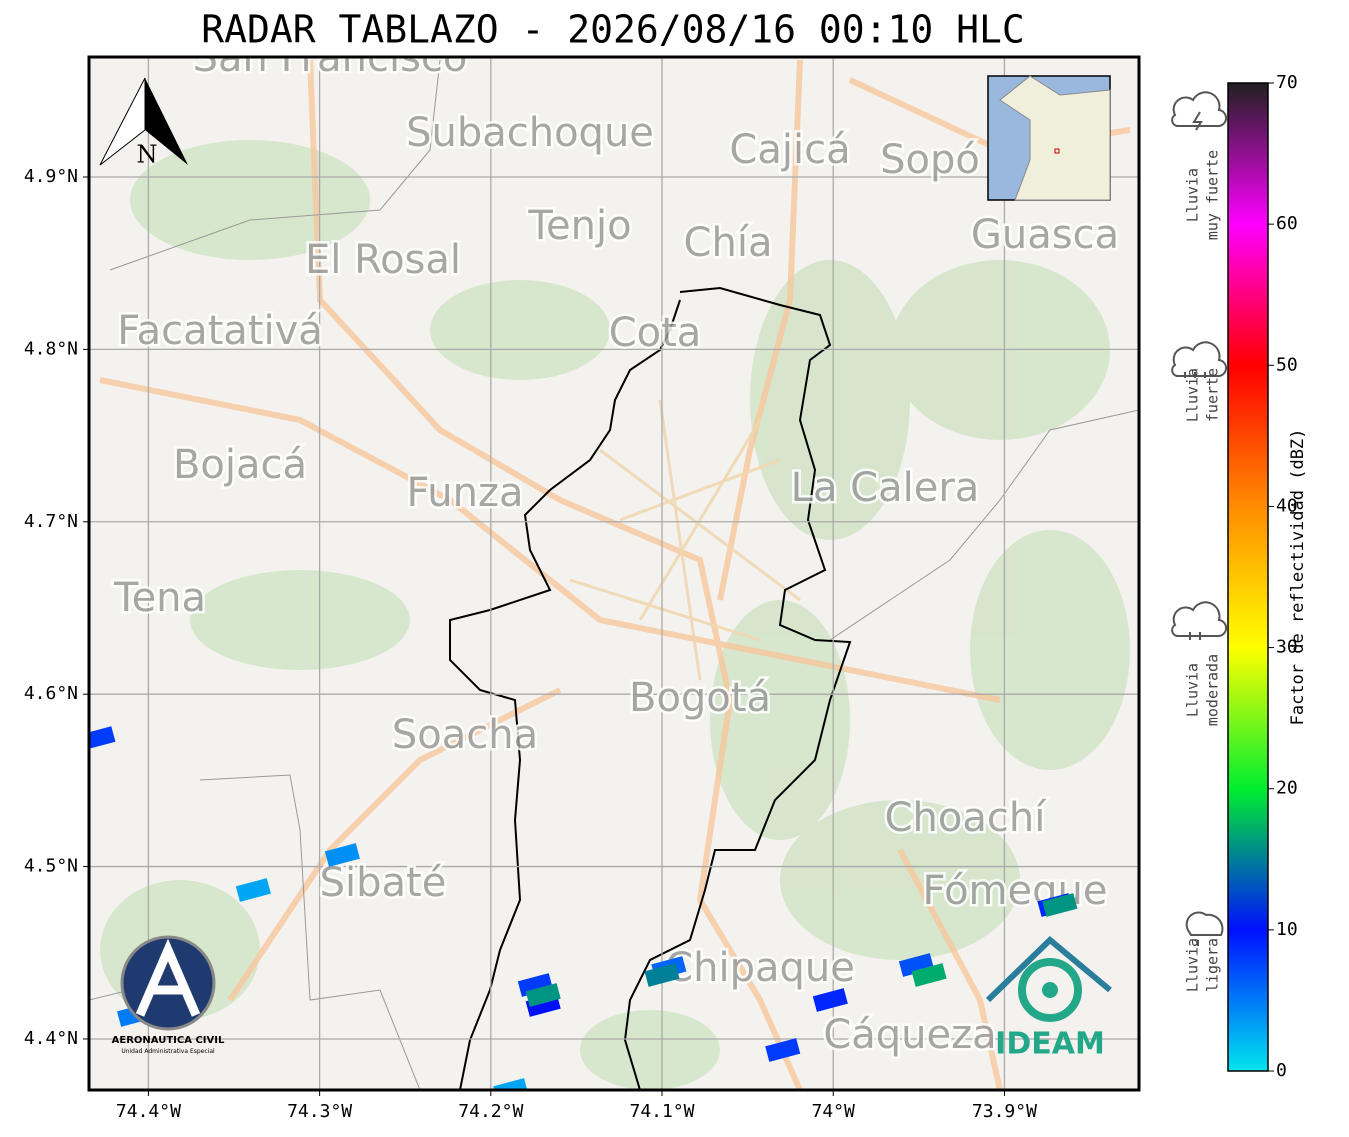  What do you see at coordinates (51, 693) in the screenshot?
I see `y-tick-label: 4.6°N` at bounding box center [51, 693].